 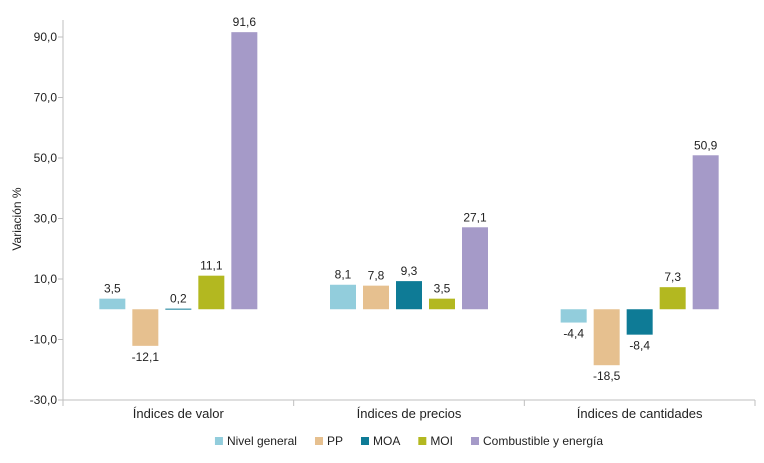 I want to click on legend-label: MOA, so click(x=386, y=441).